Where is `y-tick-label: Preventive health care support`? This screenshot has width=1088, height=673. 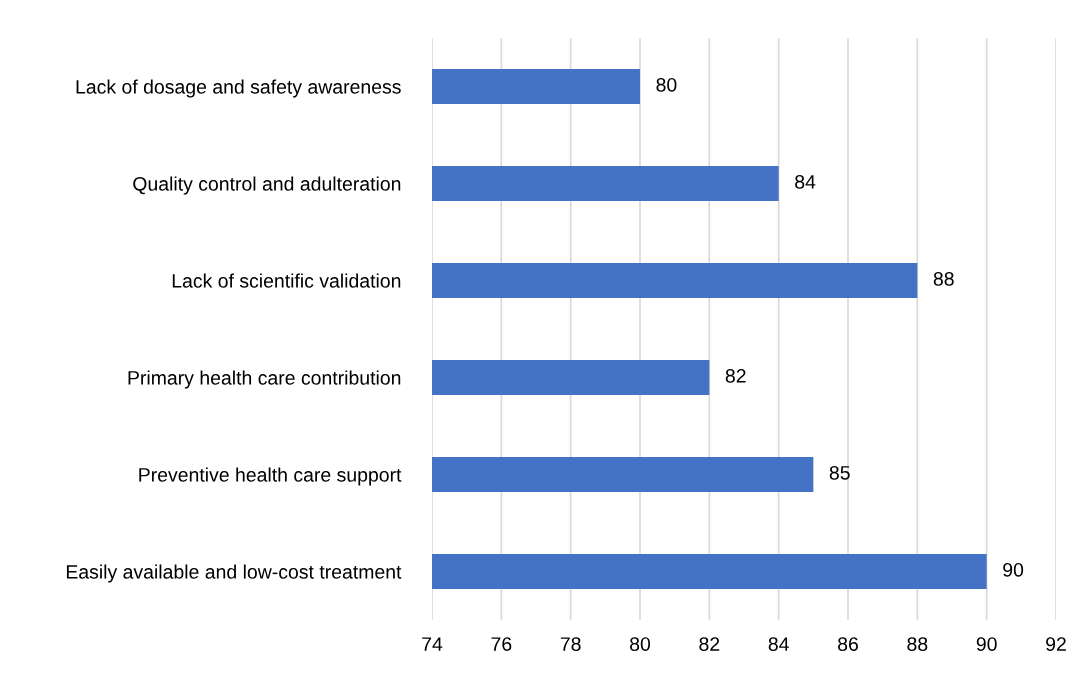
y-tick-label: Preventive health care support is located at coordinates (270, 476).